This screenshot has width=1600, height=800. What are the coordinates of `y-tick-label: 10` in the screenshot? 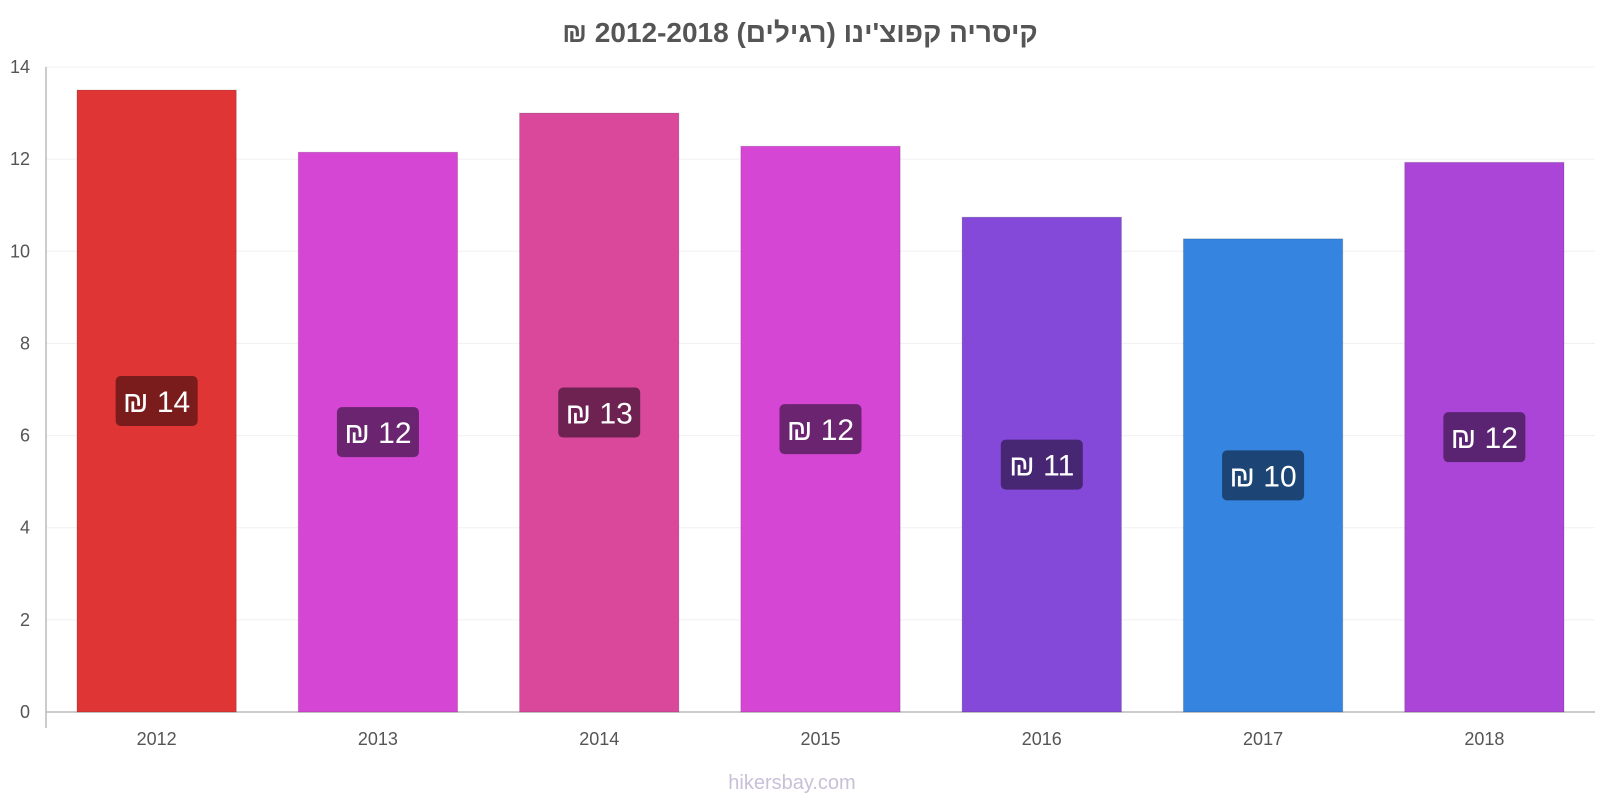 It's located at (20, 251).